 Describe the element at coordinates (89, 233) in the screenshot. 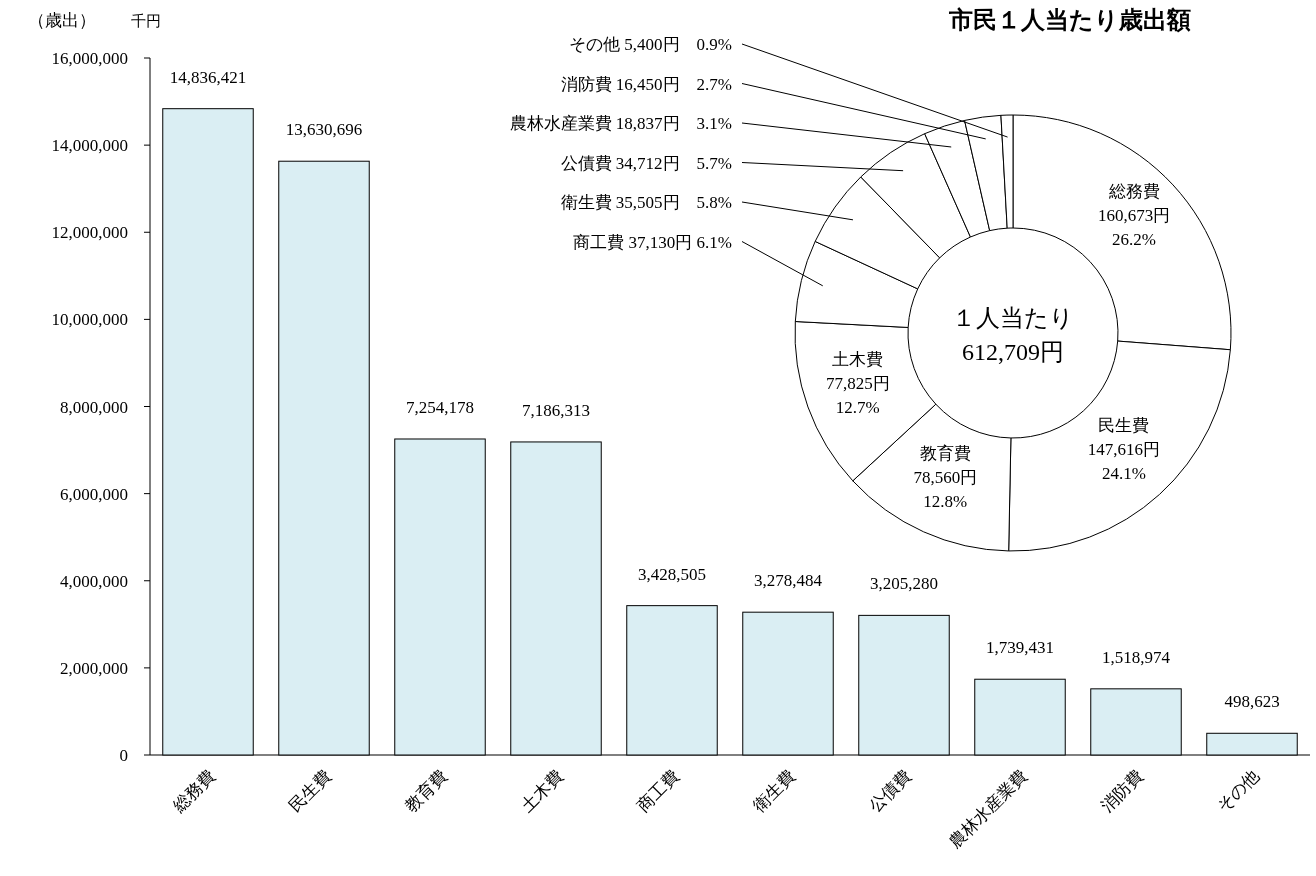

I see `y-tick-label: 12,000,000` at that location.